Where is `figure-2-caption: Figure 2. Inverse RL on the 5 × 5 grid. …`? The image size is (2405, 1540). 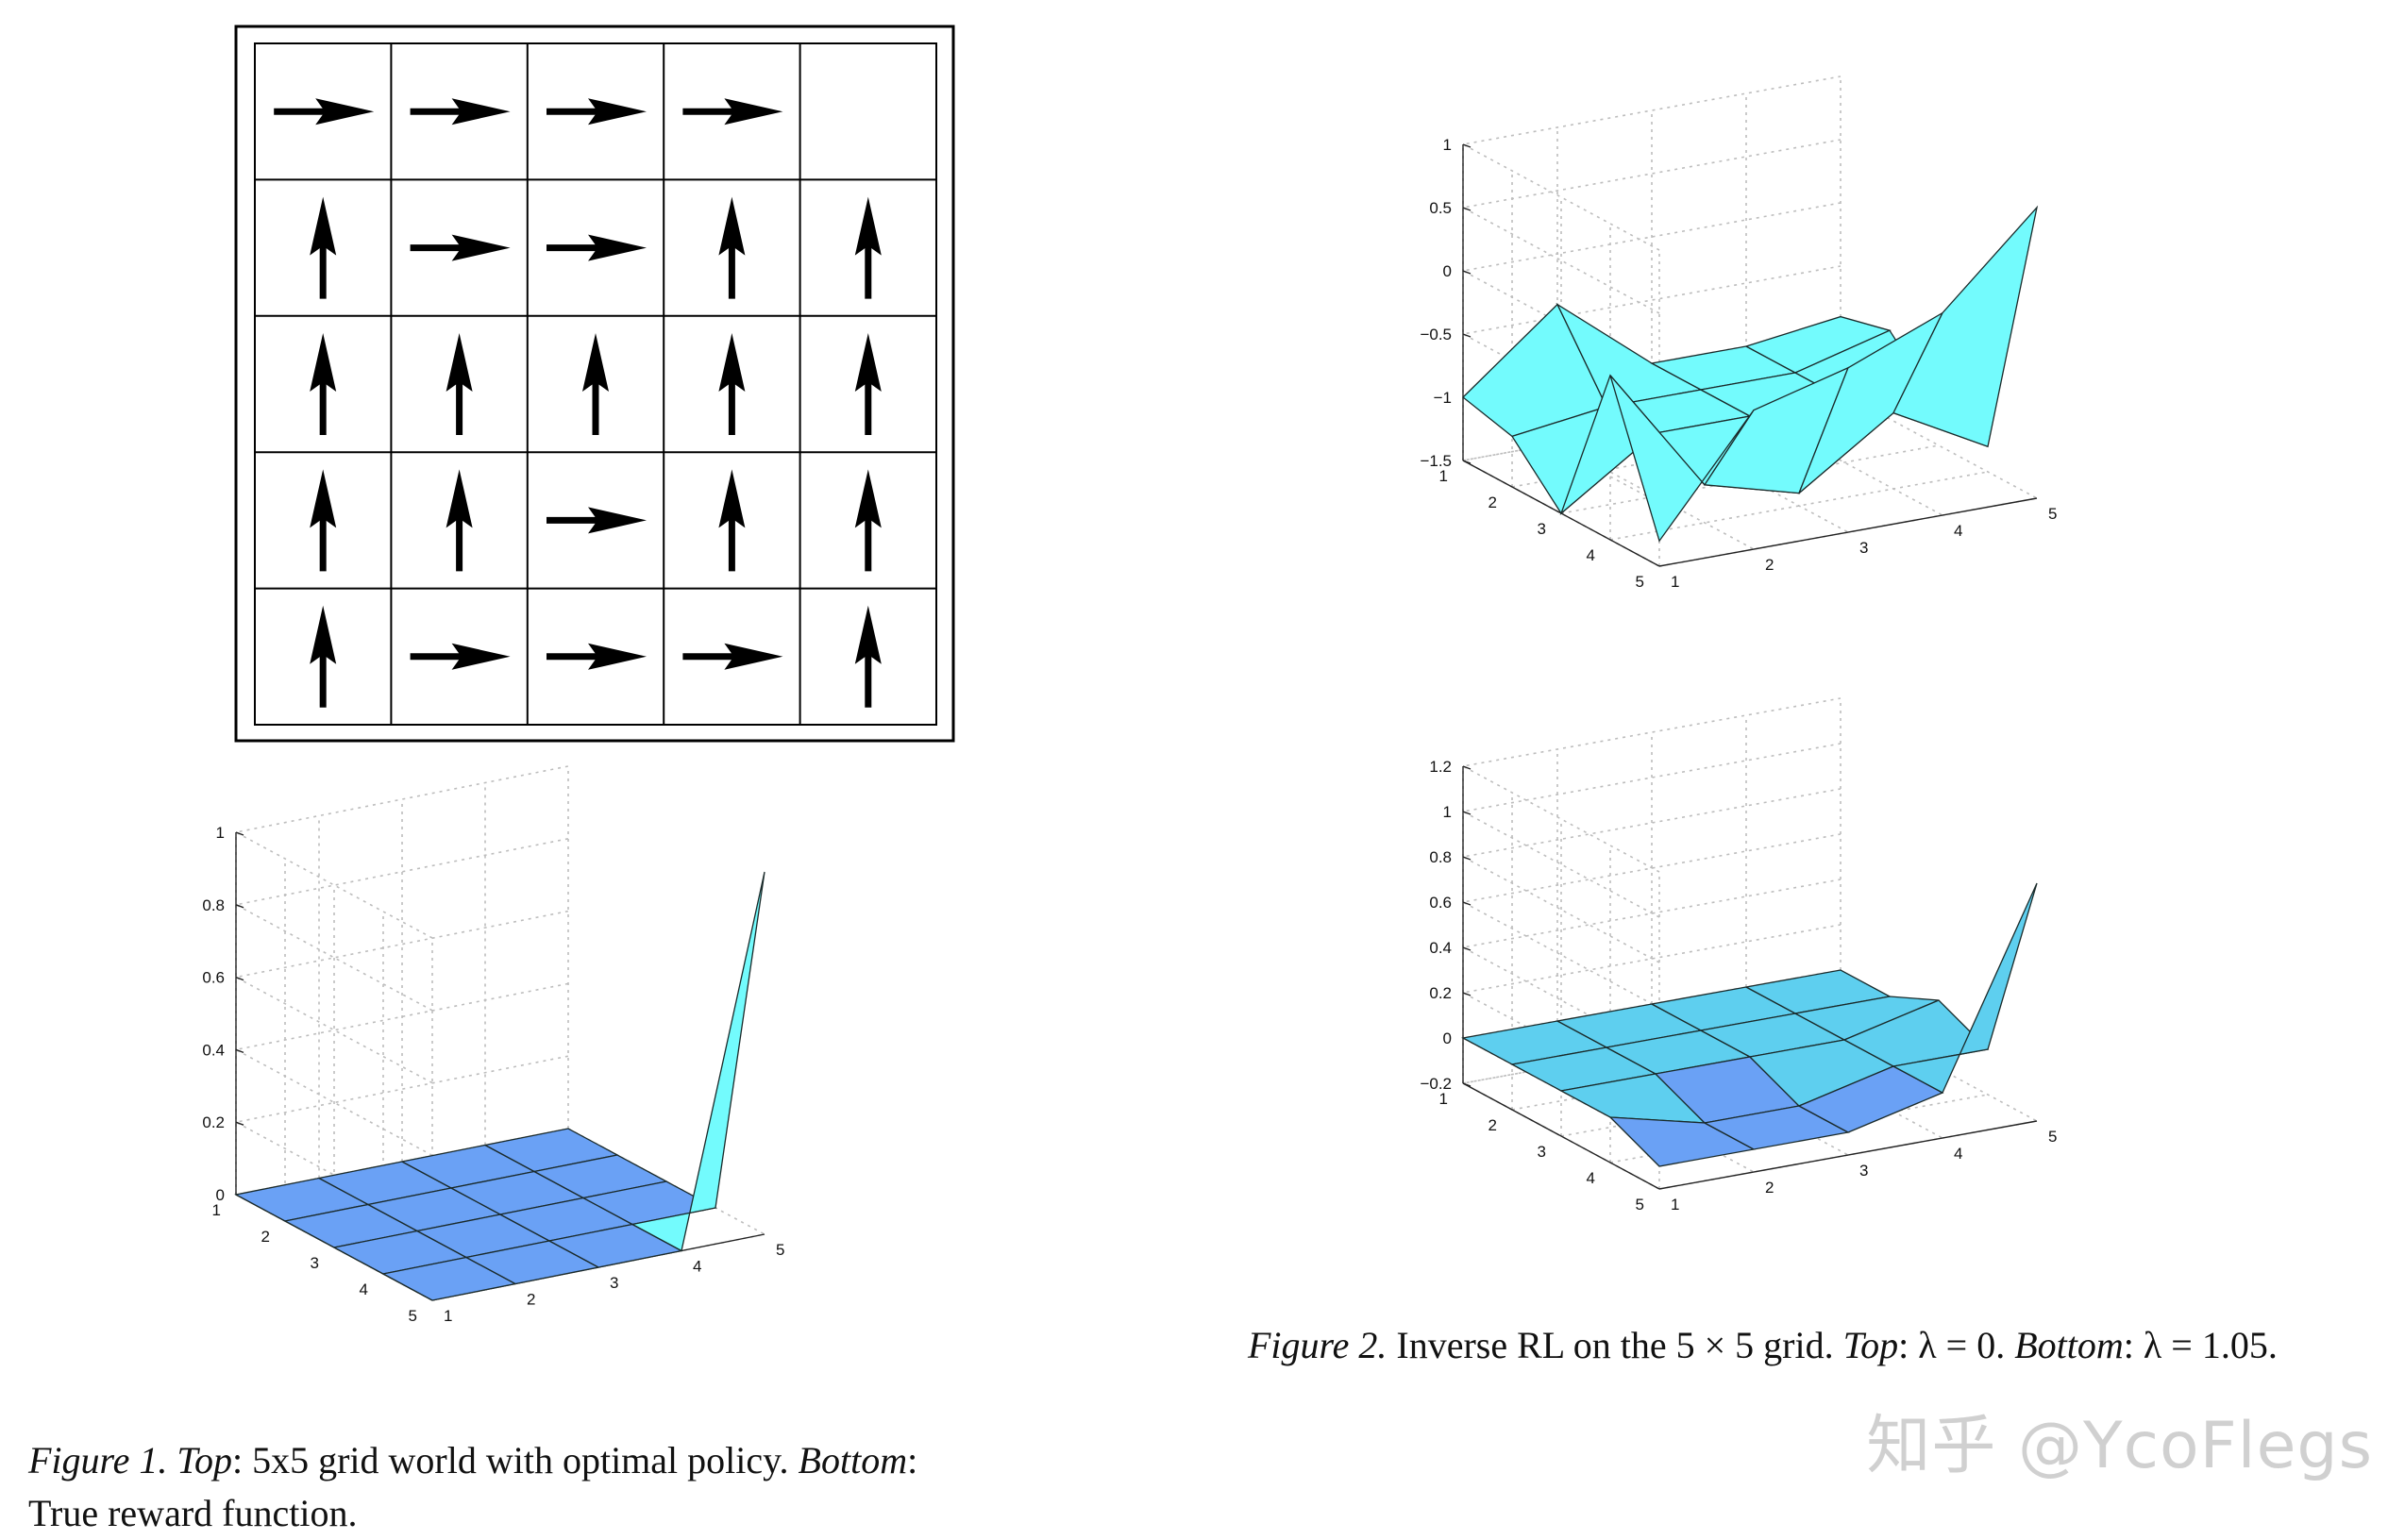
figure-2-caption: Figure 2. Inverse RL on the 5 × 5 grid. … is located at coordinates (1819, 1345).